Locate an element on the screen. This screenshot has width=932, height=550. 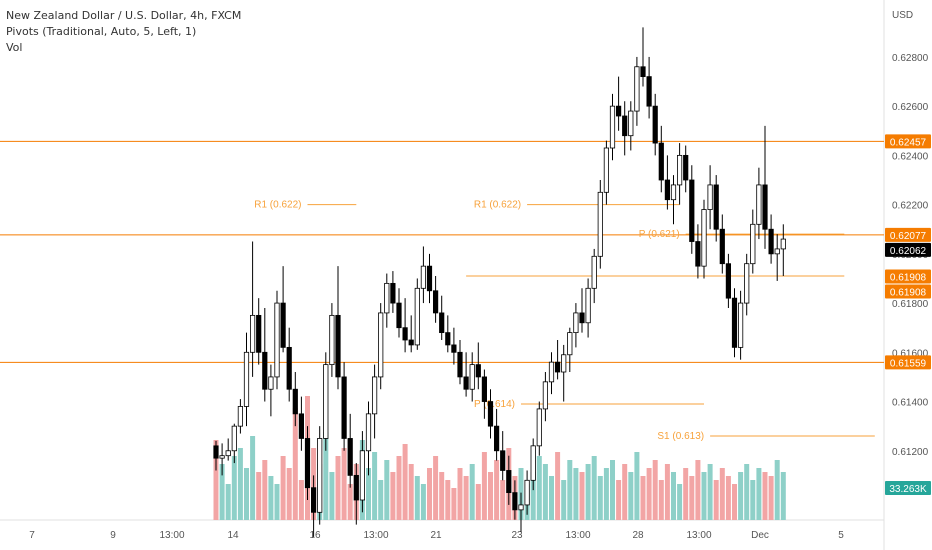
volume-bar is located at coordinates (734, 502).